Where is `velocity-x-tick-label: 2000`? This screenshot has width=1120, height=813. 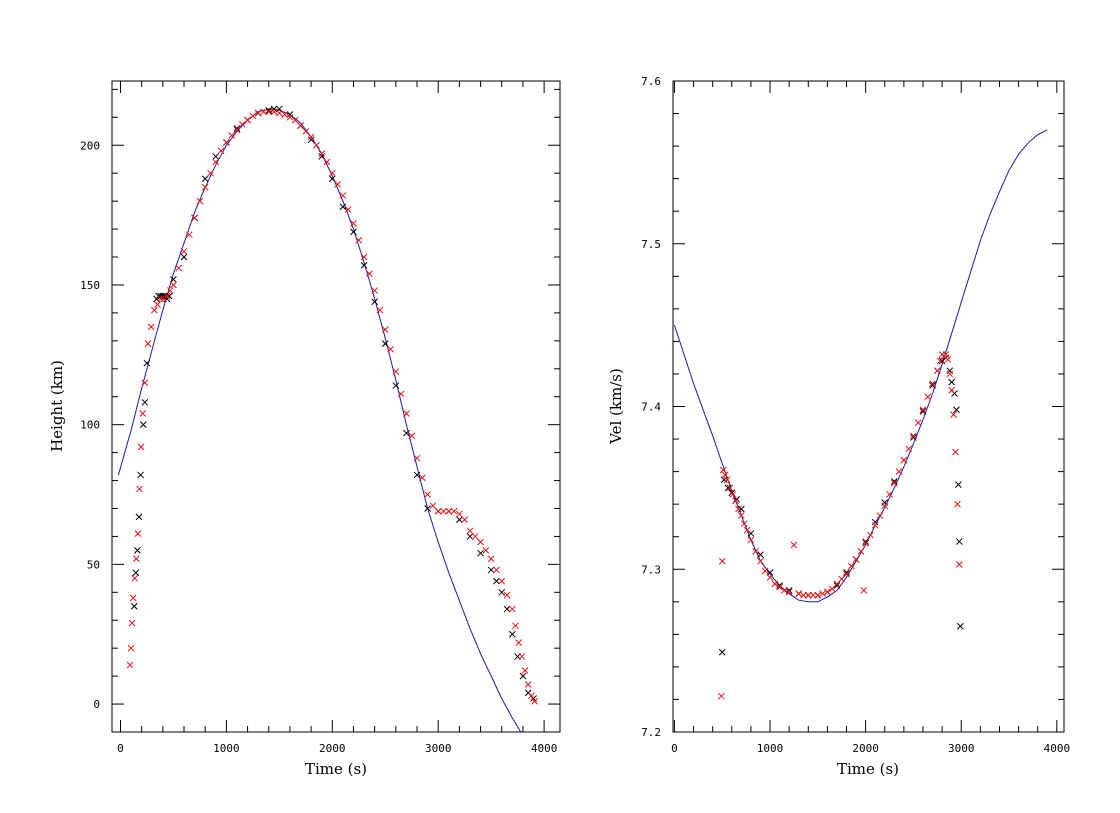 velocity-x-tick-label: 2000 is located at coordinates (865, 748).